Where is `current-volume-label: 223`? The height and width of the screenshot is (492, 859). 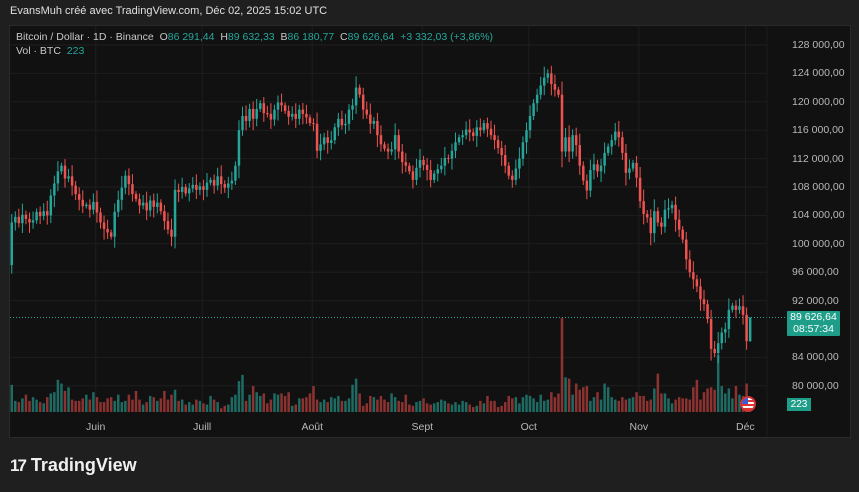 current-volume-label: 223 is located at coordinates (799, 404).